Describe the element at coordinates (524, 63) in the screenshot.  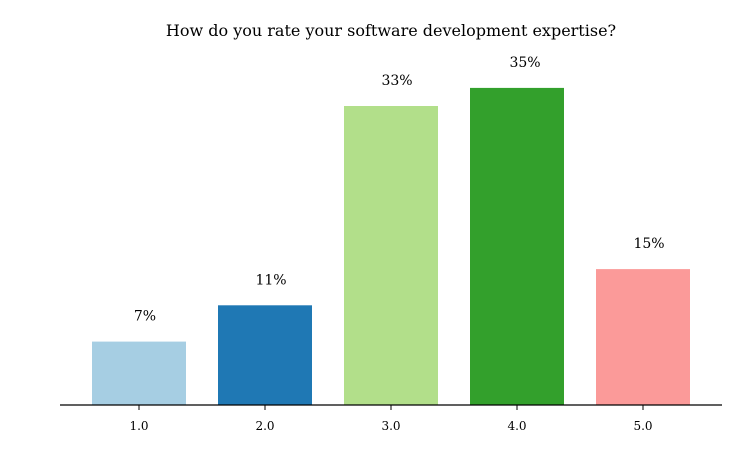
I see `data-label-4.0: 35%` at that location.